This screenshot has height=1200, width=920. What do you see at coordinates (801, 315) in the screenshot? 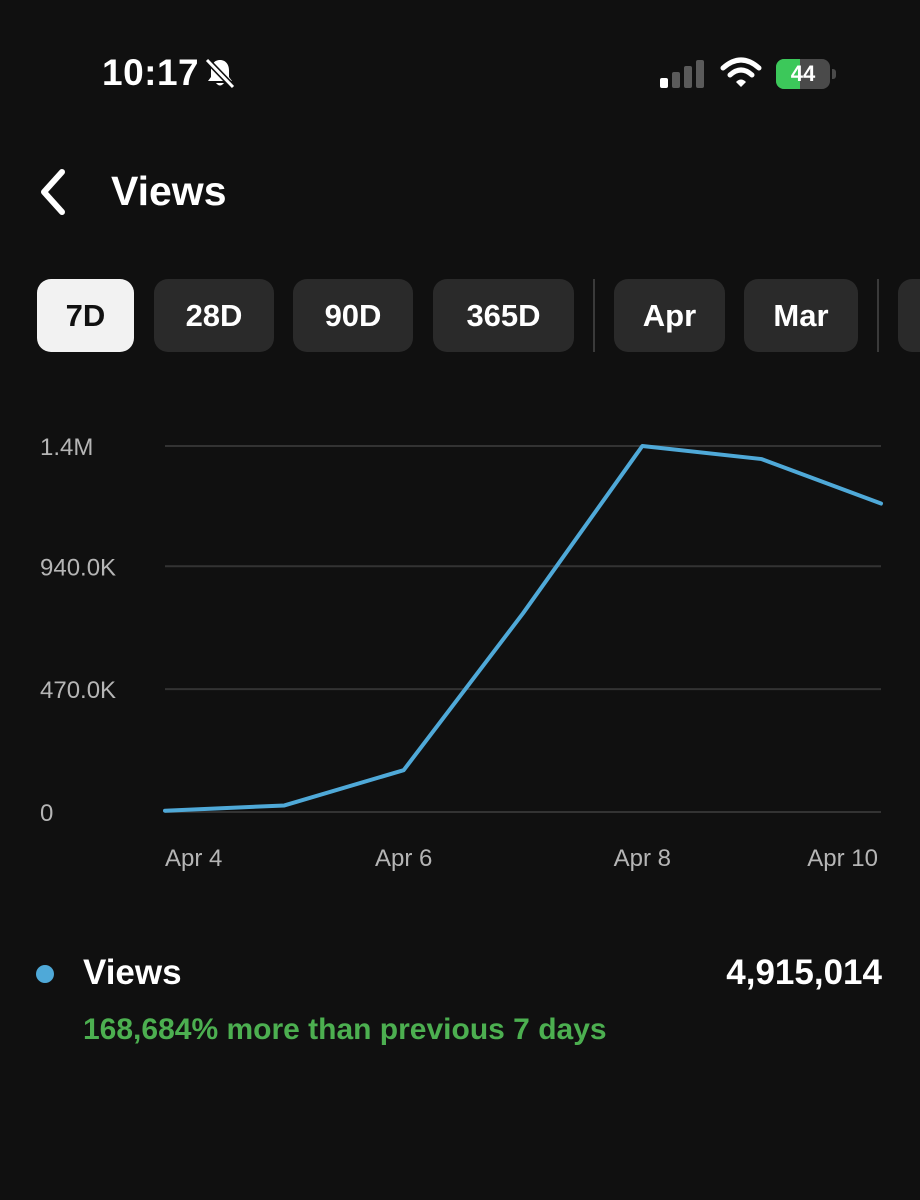
I see `filter-chip-mar: Mar` at bounding box center [801, 315].